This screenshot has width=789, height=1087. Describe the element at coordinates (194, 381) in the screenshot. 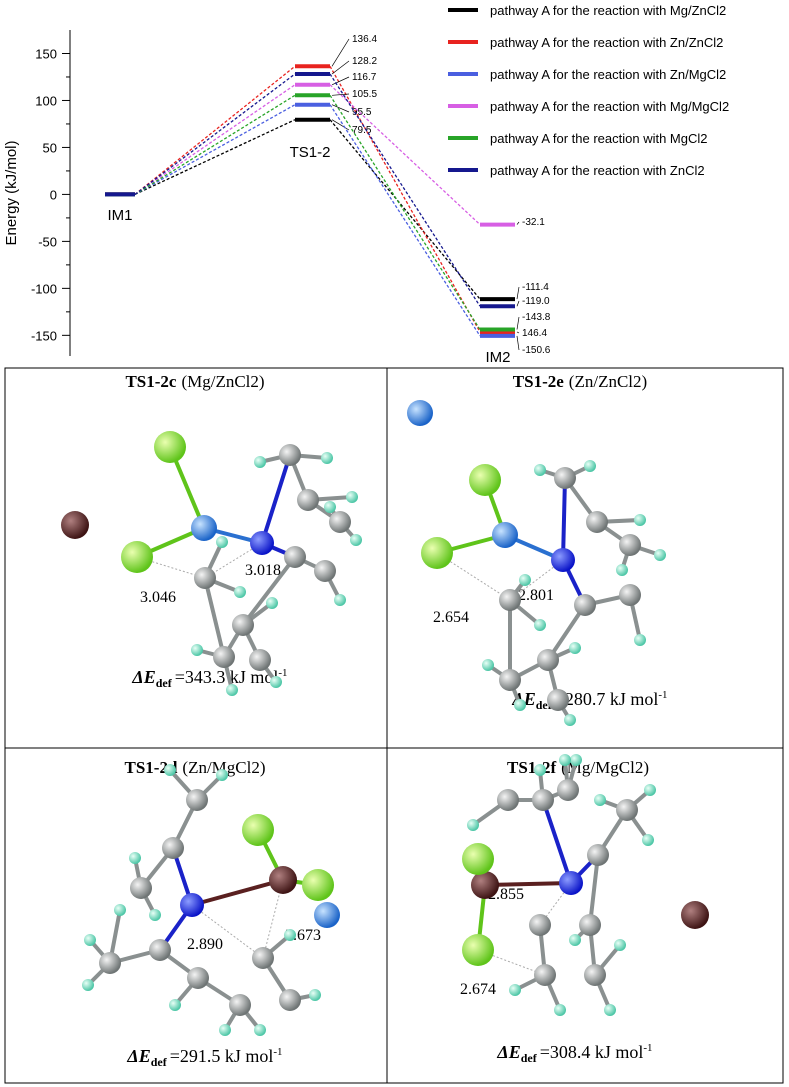

I see `panel-title: TS1-2c (Mg/ZnCl2)` at that location.